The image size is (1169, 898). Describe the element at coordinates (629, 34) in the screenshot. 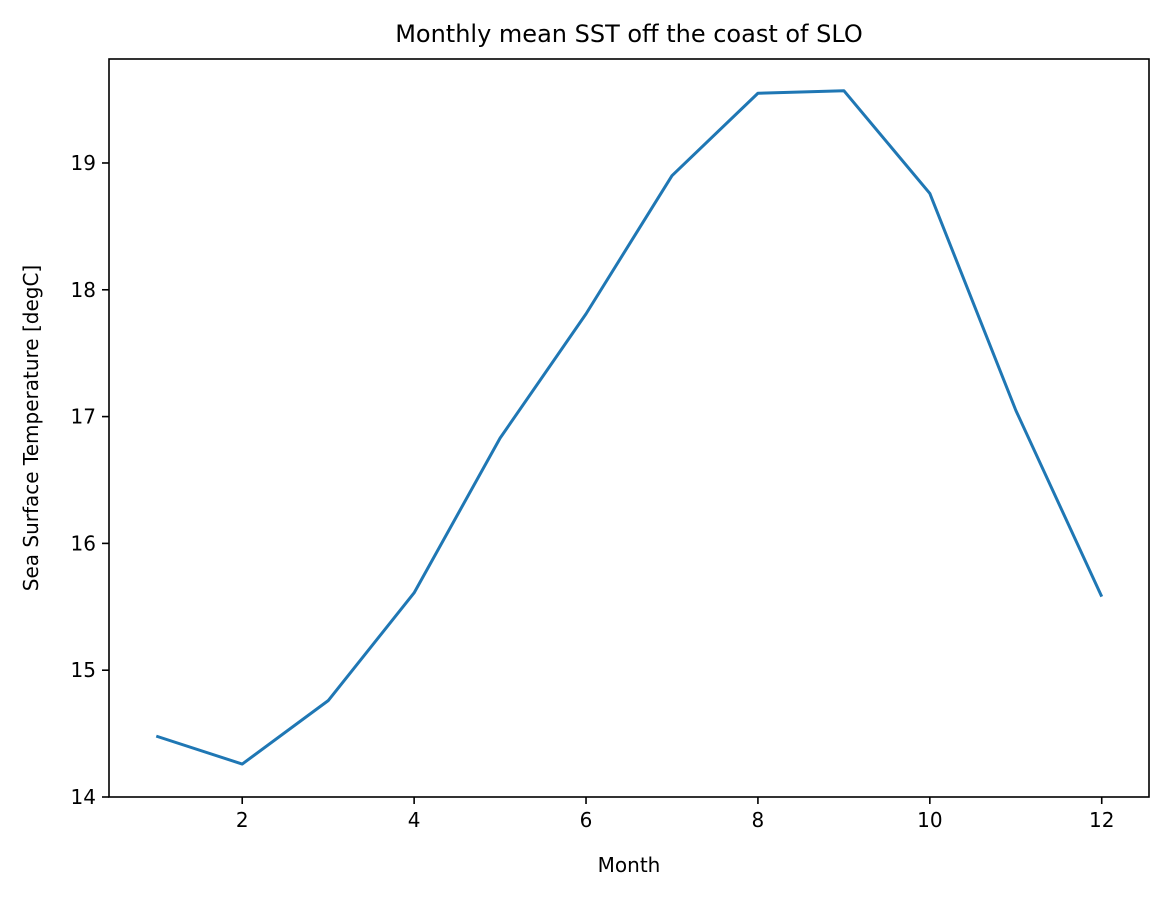

I see `chart-title: Monthly mean SST off the coast of SLO` at that location.